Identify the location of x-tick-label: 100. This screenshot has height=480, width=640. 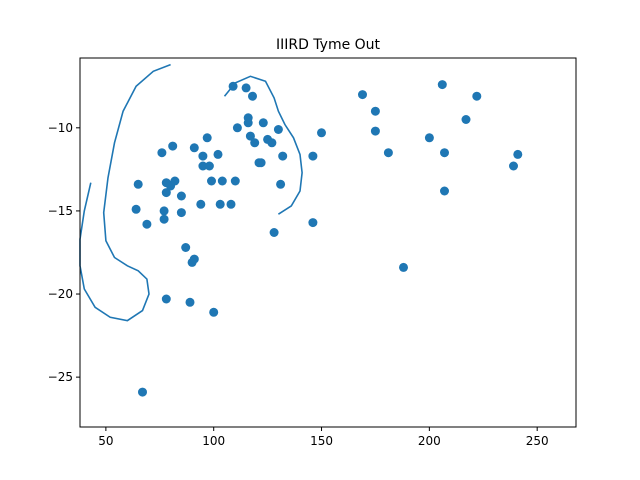
(213, 441).